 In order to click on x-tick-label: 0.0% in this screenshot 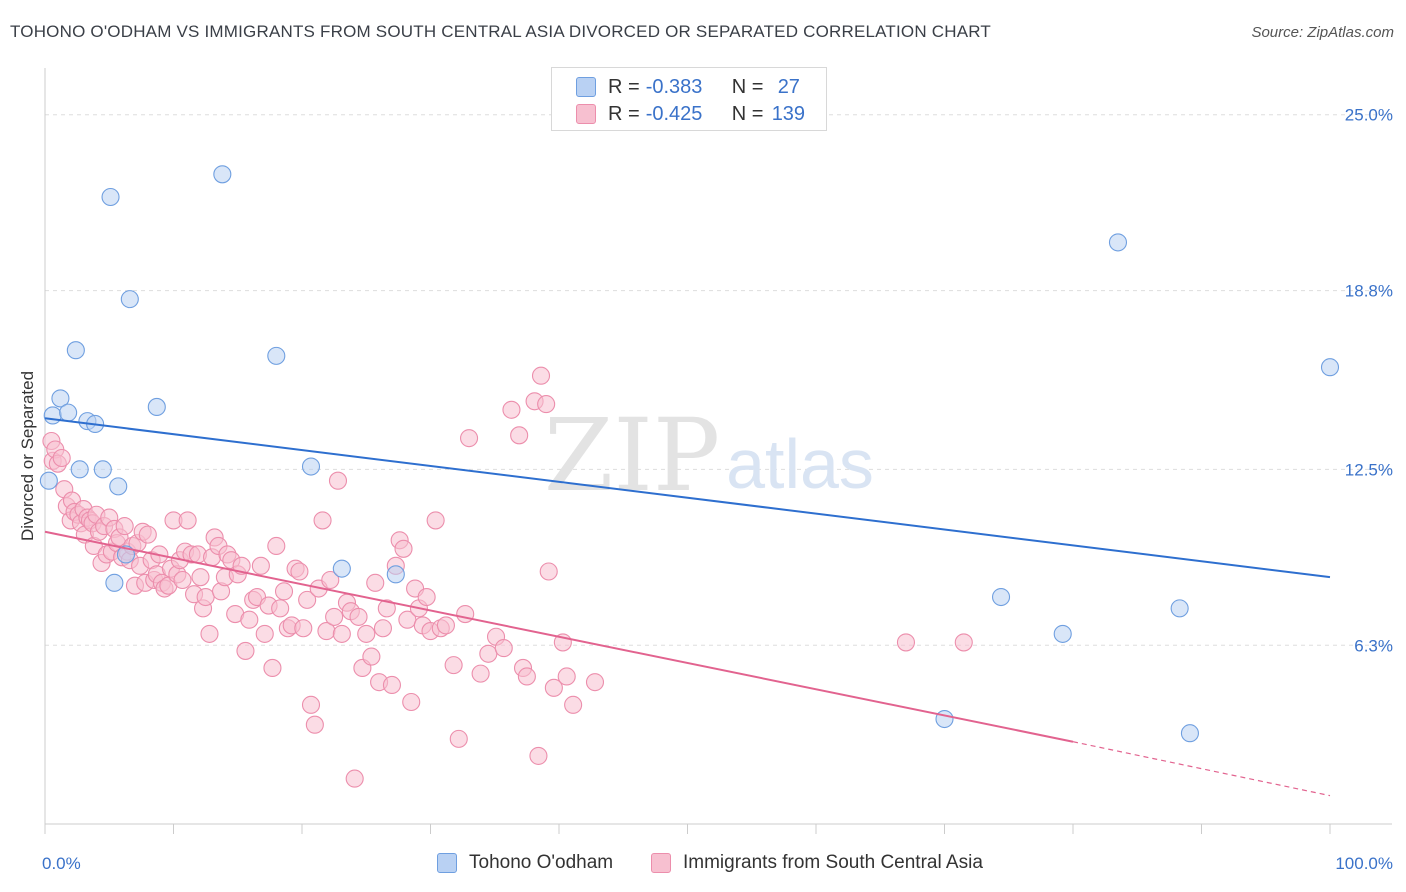, I will do `click(61, 863)`.